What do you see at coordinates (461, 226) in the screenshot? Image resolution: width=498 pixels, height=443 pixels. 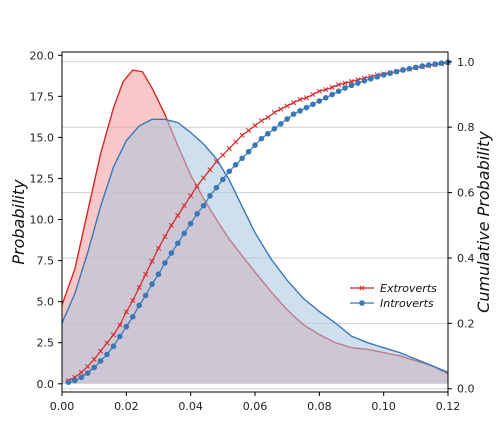 I see `y2-axis-ticks: 0.0 0.2 0.4 0.6 0.8 1.0` at bounding box center [461, 226].